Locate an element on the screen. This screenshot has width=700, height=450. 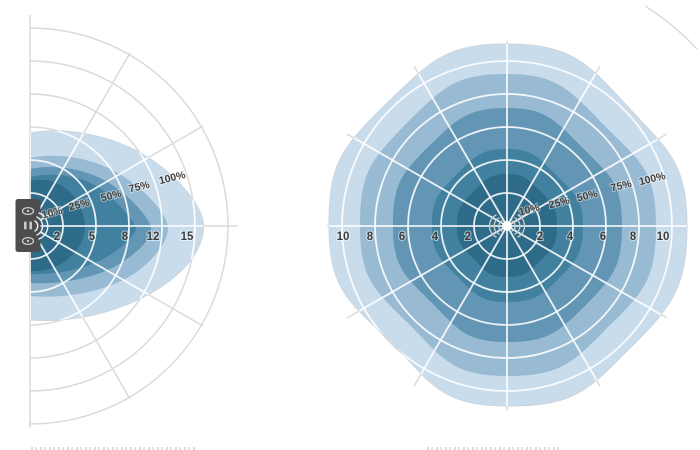
axis-tick-label: 12 is located at coordinates (153, 237).